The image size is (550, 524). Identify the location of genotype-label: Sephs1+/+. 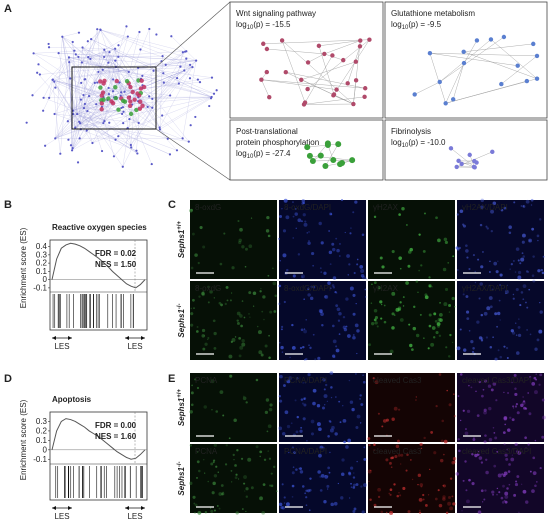
(181, 239).